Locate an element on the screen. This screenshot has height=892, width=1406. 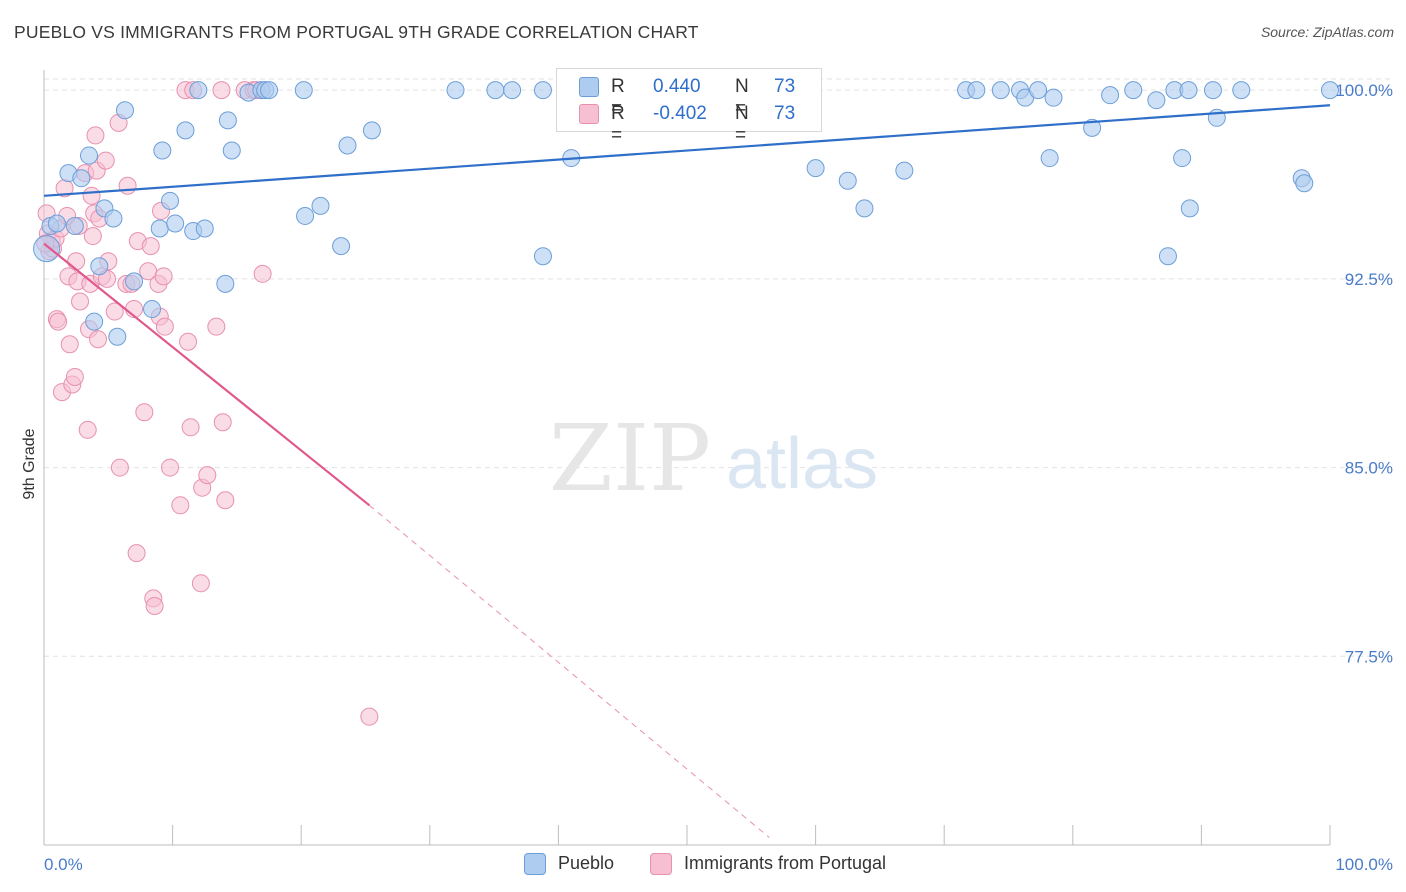
y-tick-labels: 77.5% 85.0% 92.5% 100.0% is located at coordinates (1364, 373).